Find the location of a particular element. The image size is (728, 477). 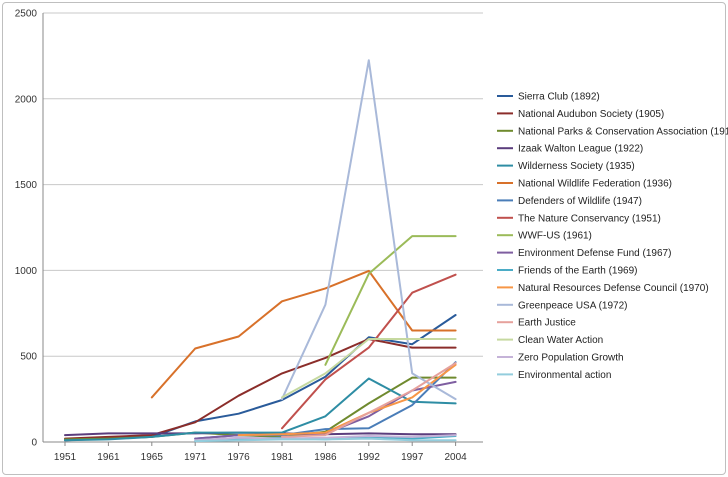

legend-label: Wilderness Society (1935) is located at coordinates (576, 166).